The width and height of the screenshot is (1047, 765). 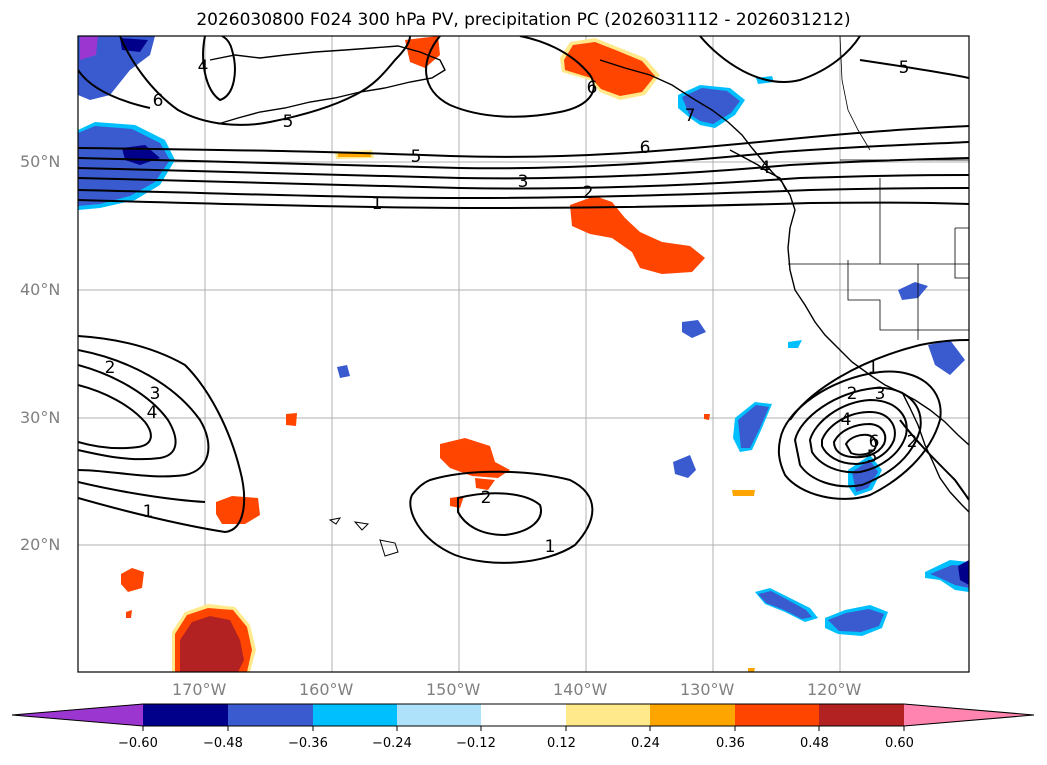 What do you see at coordinates (969, 715) in the screenshot?
I see `colorbar-over-extension` at bounding box center [969, 715].